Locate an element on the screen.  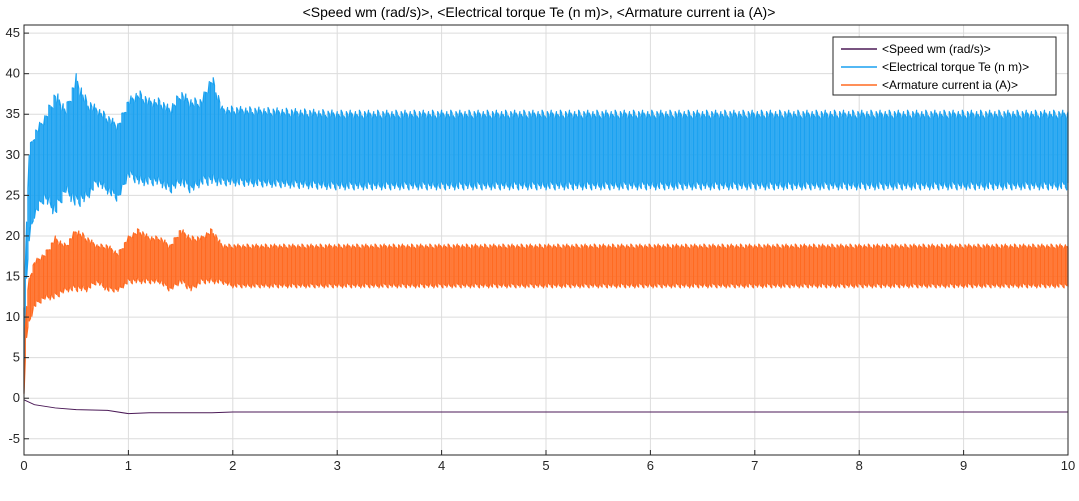
series-line is located at coordinates (545, 407).